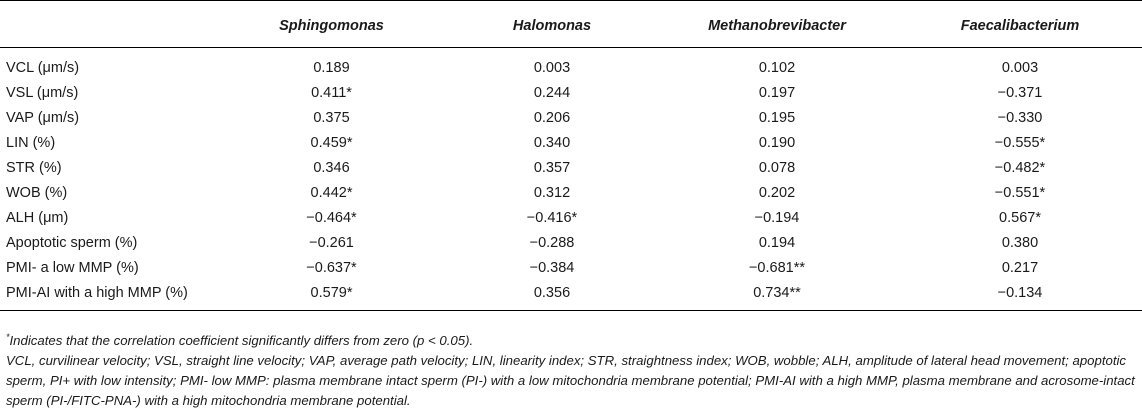 The width and height of the screenshot is (1142, 415). Describe the element at coordinates (552, 118) in the screenshot. I see `correlation-value: 0.206` at that location.